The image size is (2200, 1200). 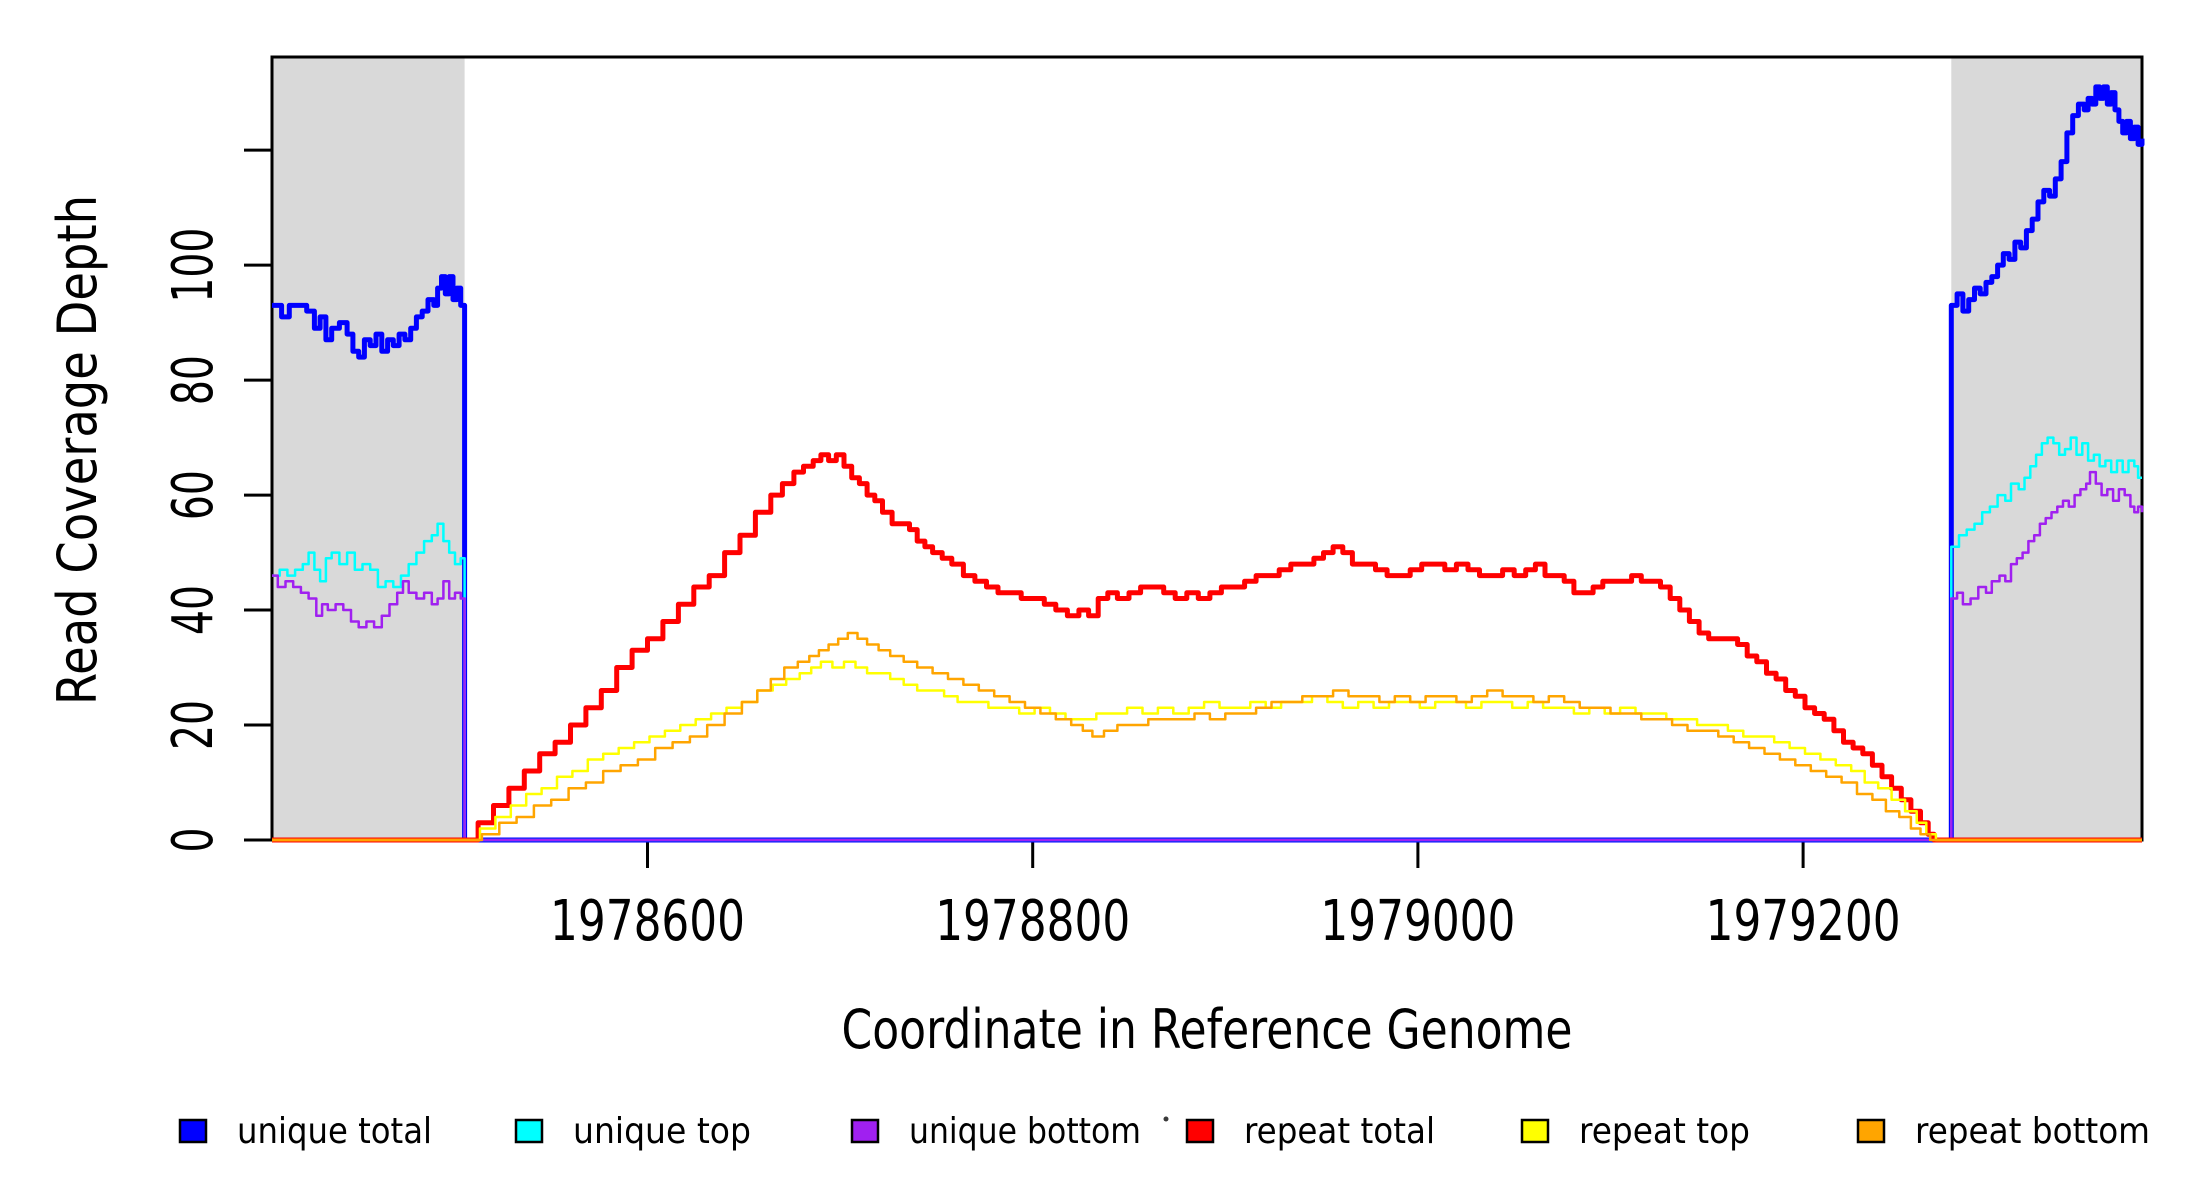 What do you see at coordinates (193, 725) in the screenshot?
I see `y-tick-label-20: 20` at bounding box center [193, 725].